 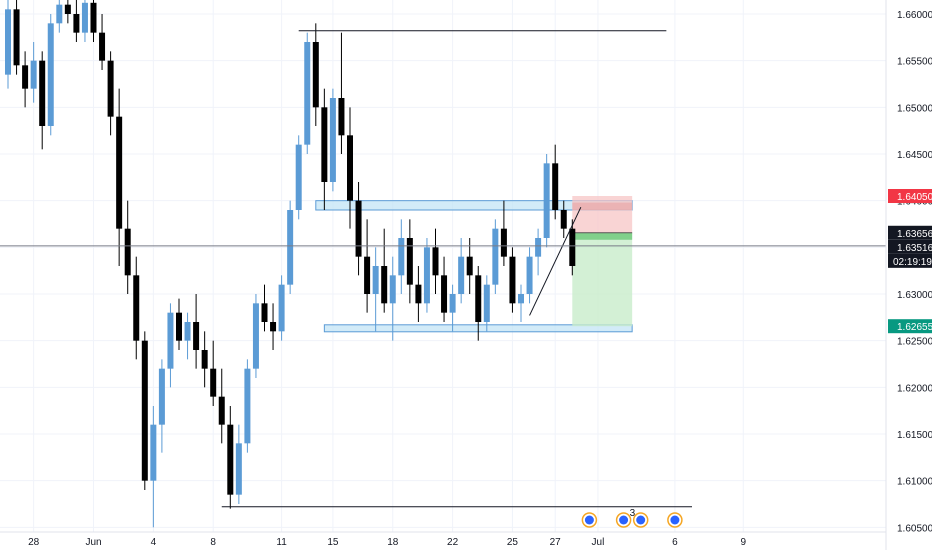 What do you see at coordinates (914, 342) in the screenshot?
I see `price-tick-label: 1.62500` at bounding box center [914, 342].